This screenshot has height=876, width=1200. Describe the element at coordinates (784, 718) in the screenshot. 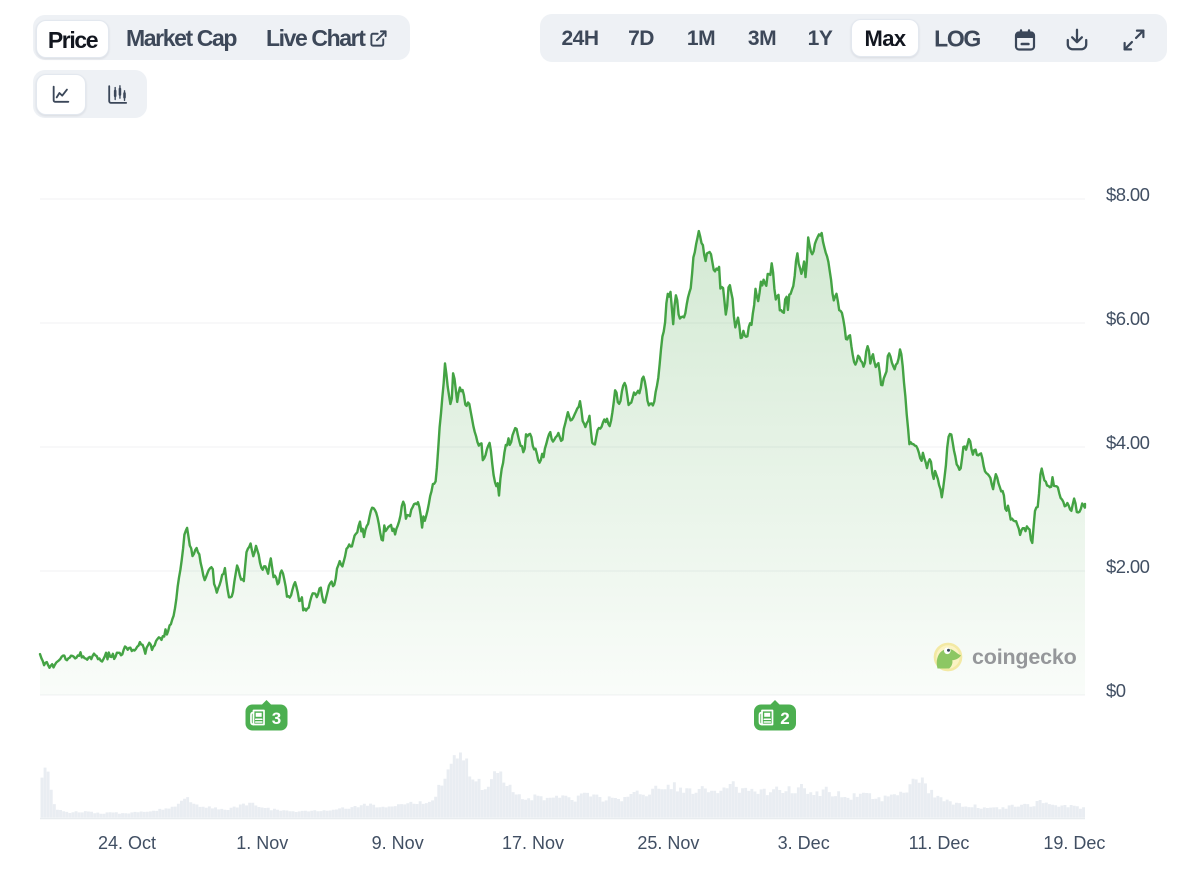

I see `svg-text: 2` at that location.